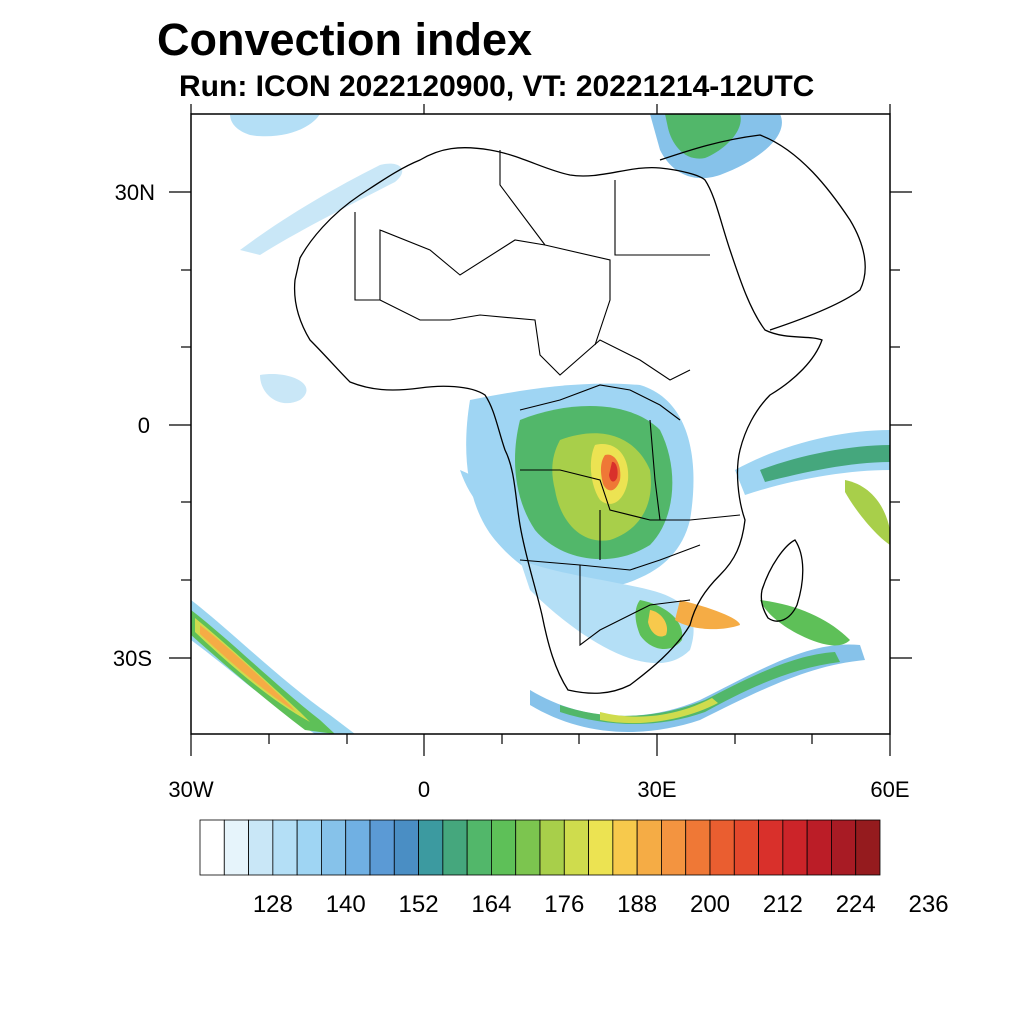  I want to click on x-tick-label: 60E, so click(889, 789).